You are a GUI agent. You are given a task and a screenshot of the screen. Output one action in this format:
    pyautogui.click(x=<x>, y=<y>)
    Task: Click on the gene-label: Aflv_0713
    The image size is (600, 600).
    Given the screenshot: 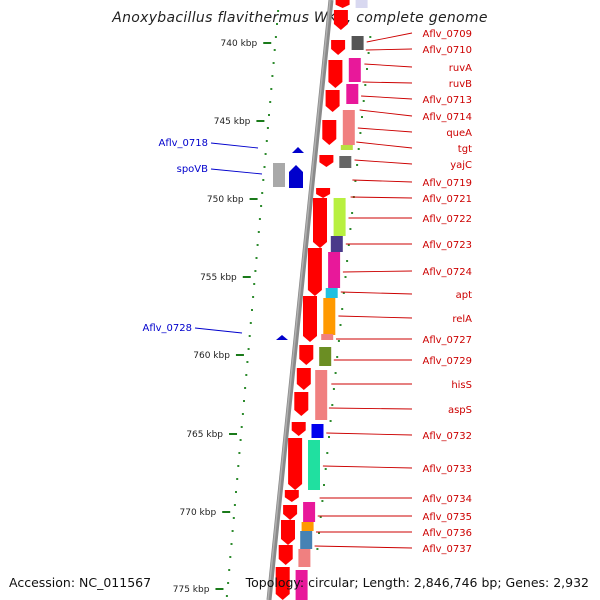 What is the action you would take?
    pyautogui.click(x=447, y=100)
    